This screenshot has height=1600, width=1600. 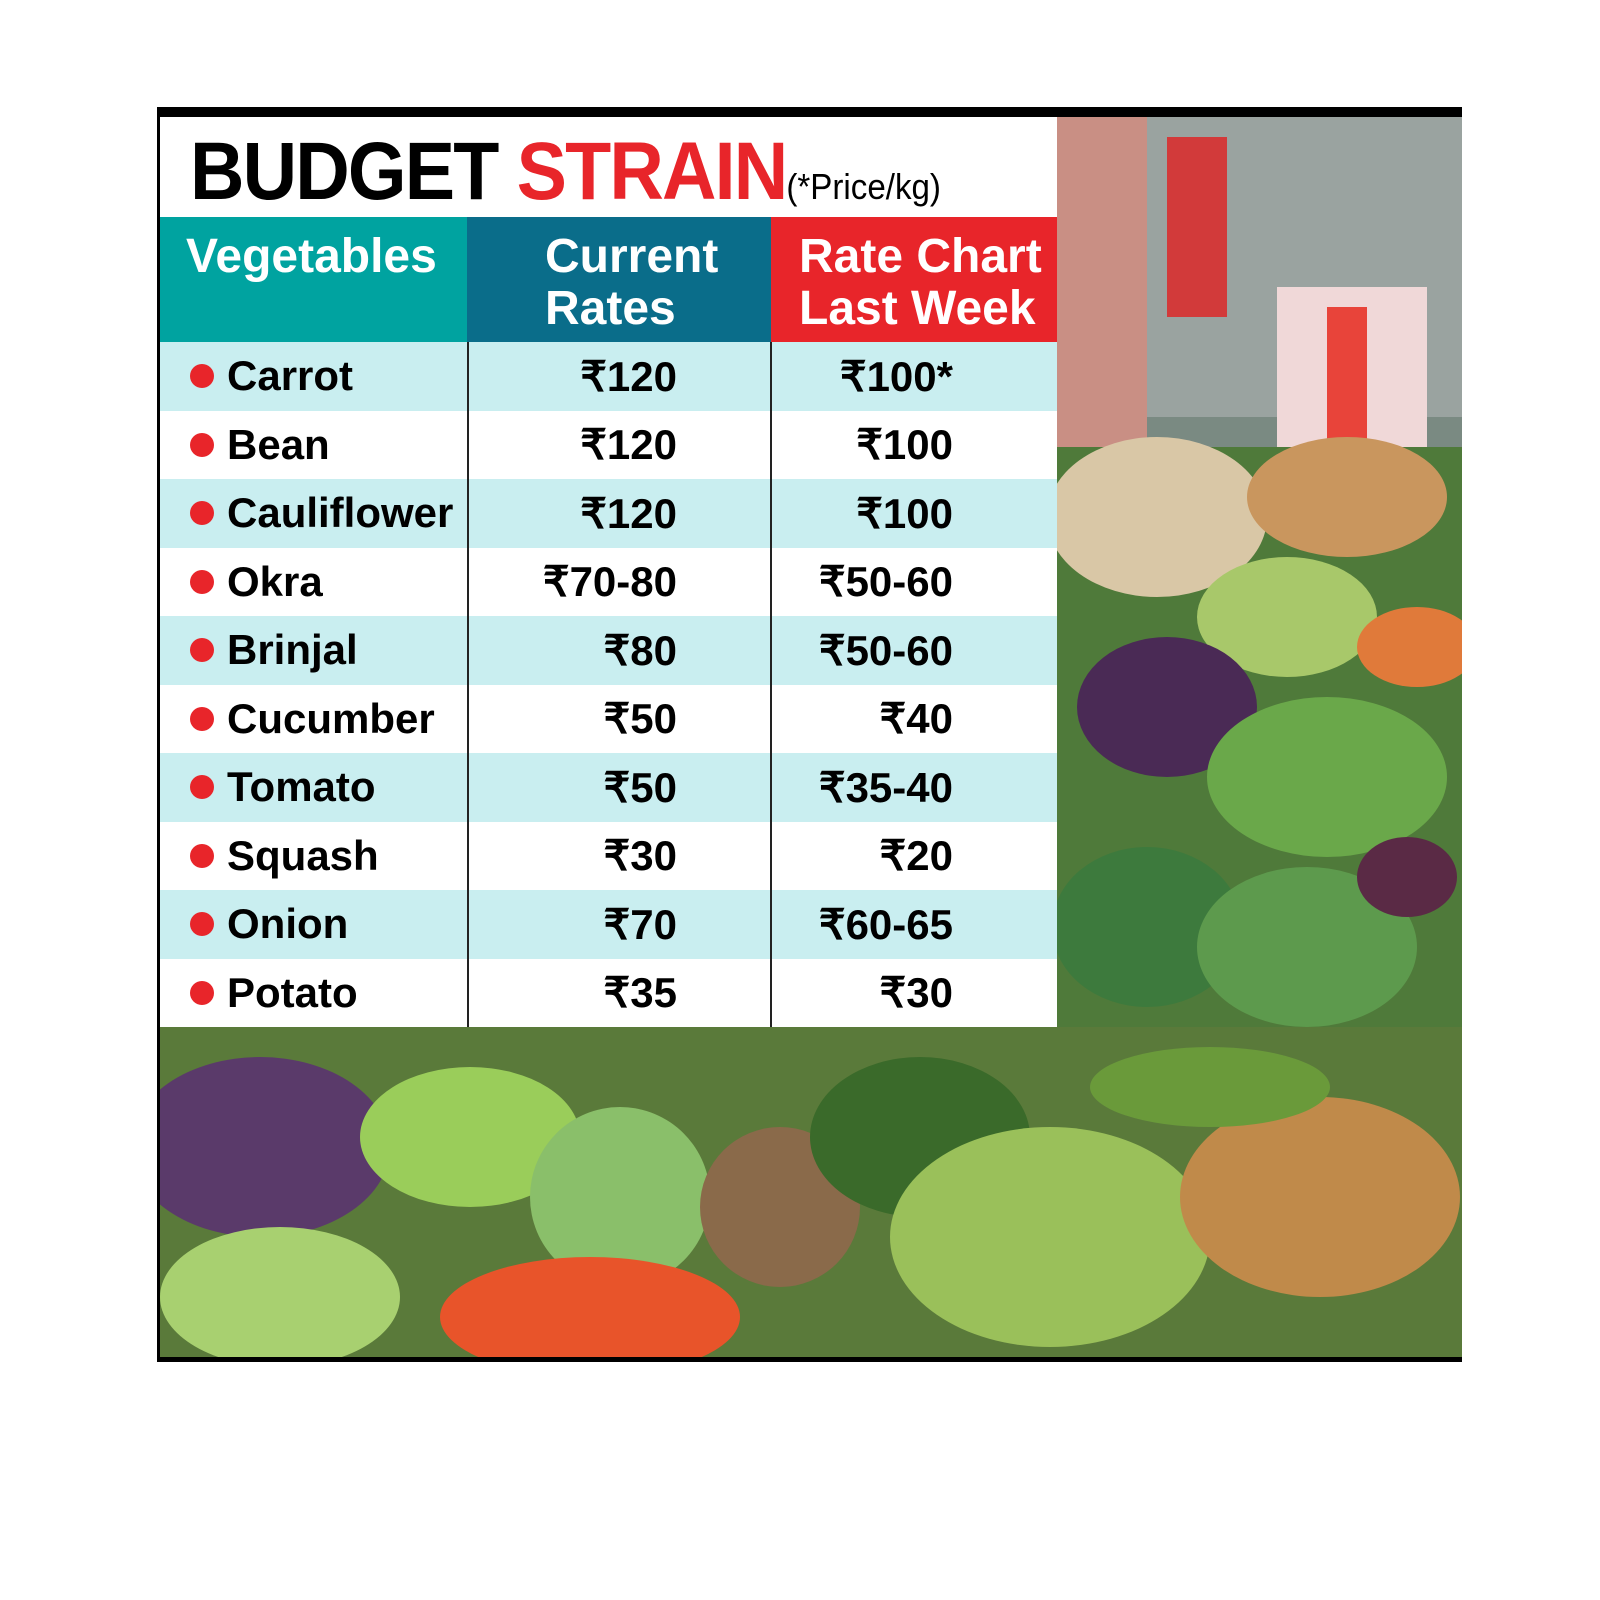 What do you see at coordinates (292, 992) in the screenshot?
I see `vegetable-name: Potato` at bounding box center [292, 992].